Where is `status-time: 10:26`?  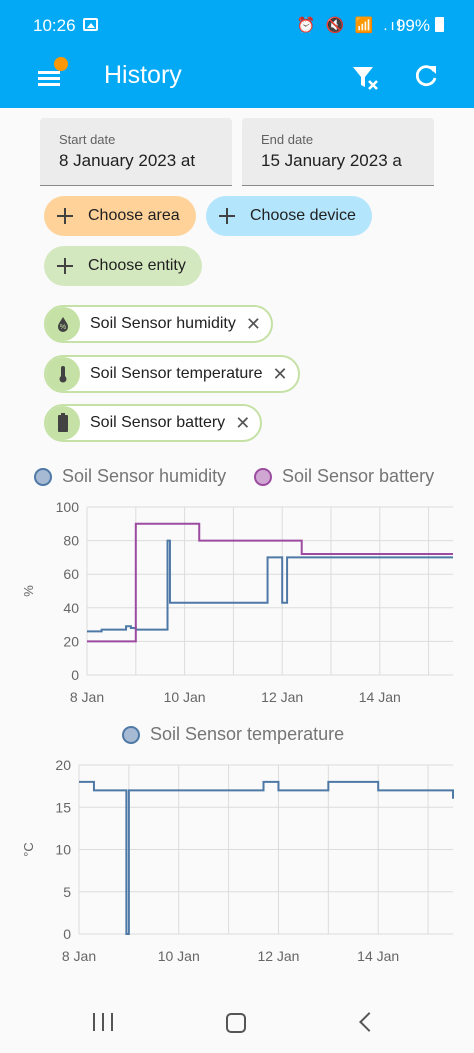
status-time: 10:26 is located at coordinates (54, 25).